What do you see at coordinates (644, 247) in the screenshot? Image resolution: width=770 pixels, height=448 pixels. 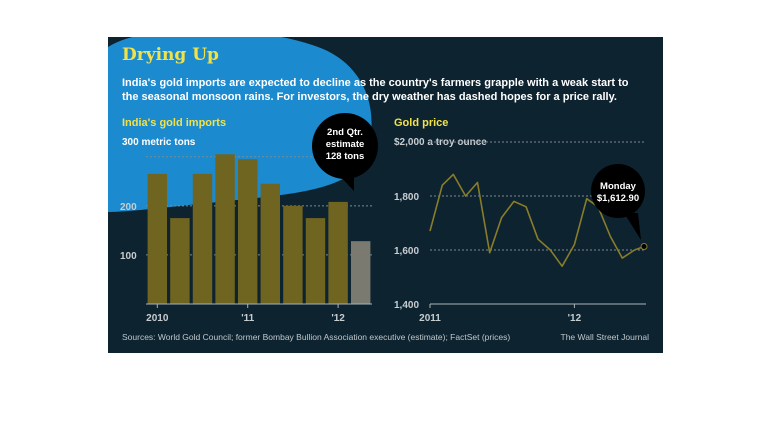 I see `latest-price-point` at bounding box center [644, 247].